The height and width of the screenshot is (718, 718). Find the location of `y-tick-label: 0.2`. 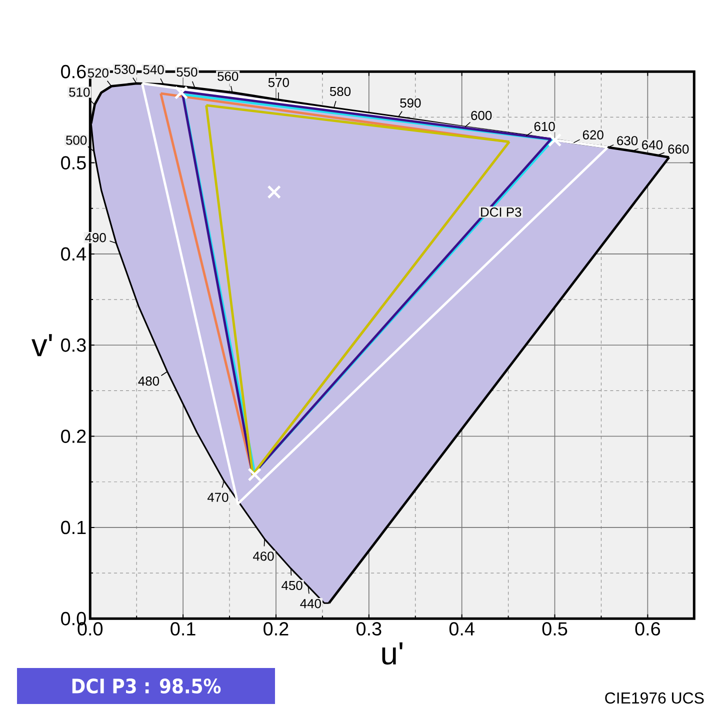

y-tick-label: 0.2 is located at coordinates (73, 436).